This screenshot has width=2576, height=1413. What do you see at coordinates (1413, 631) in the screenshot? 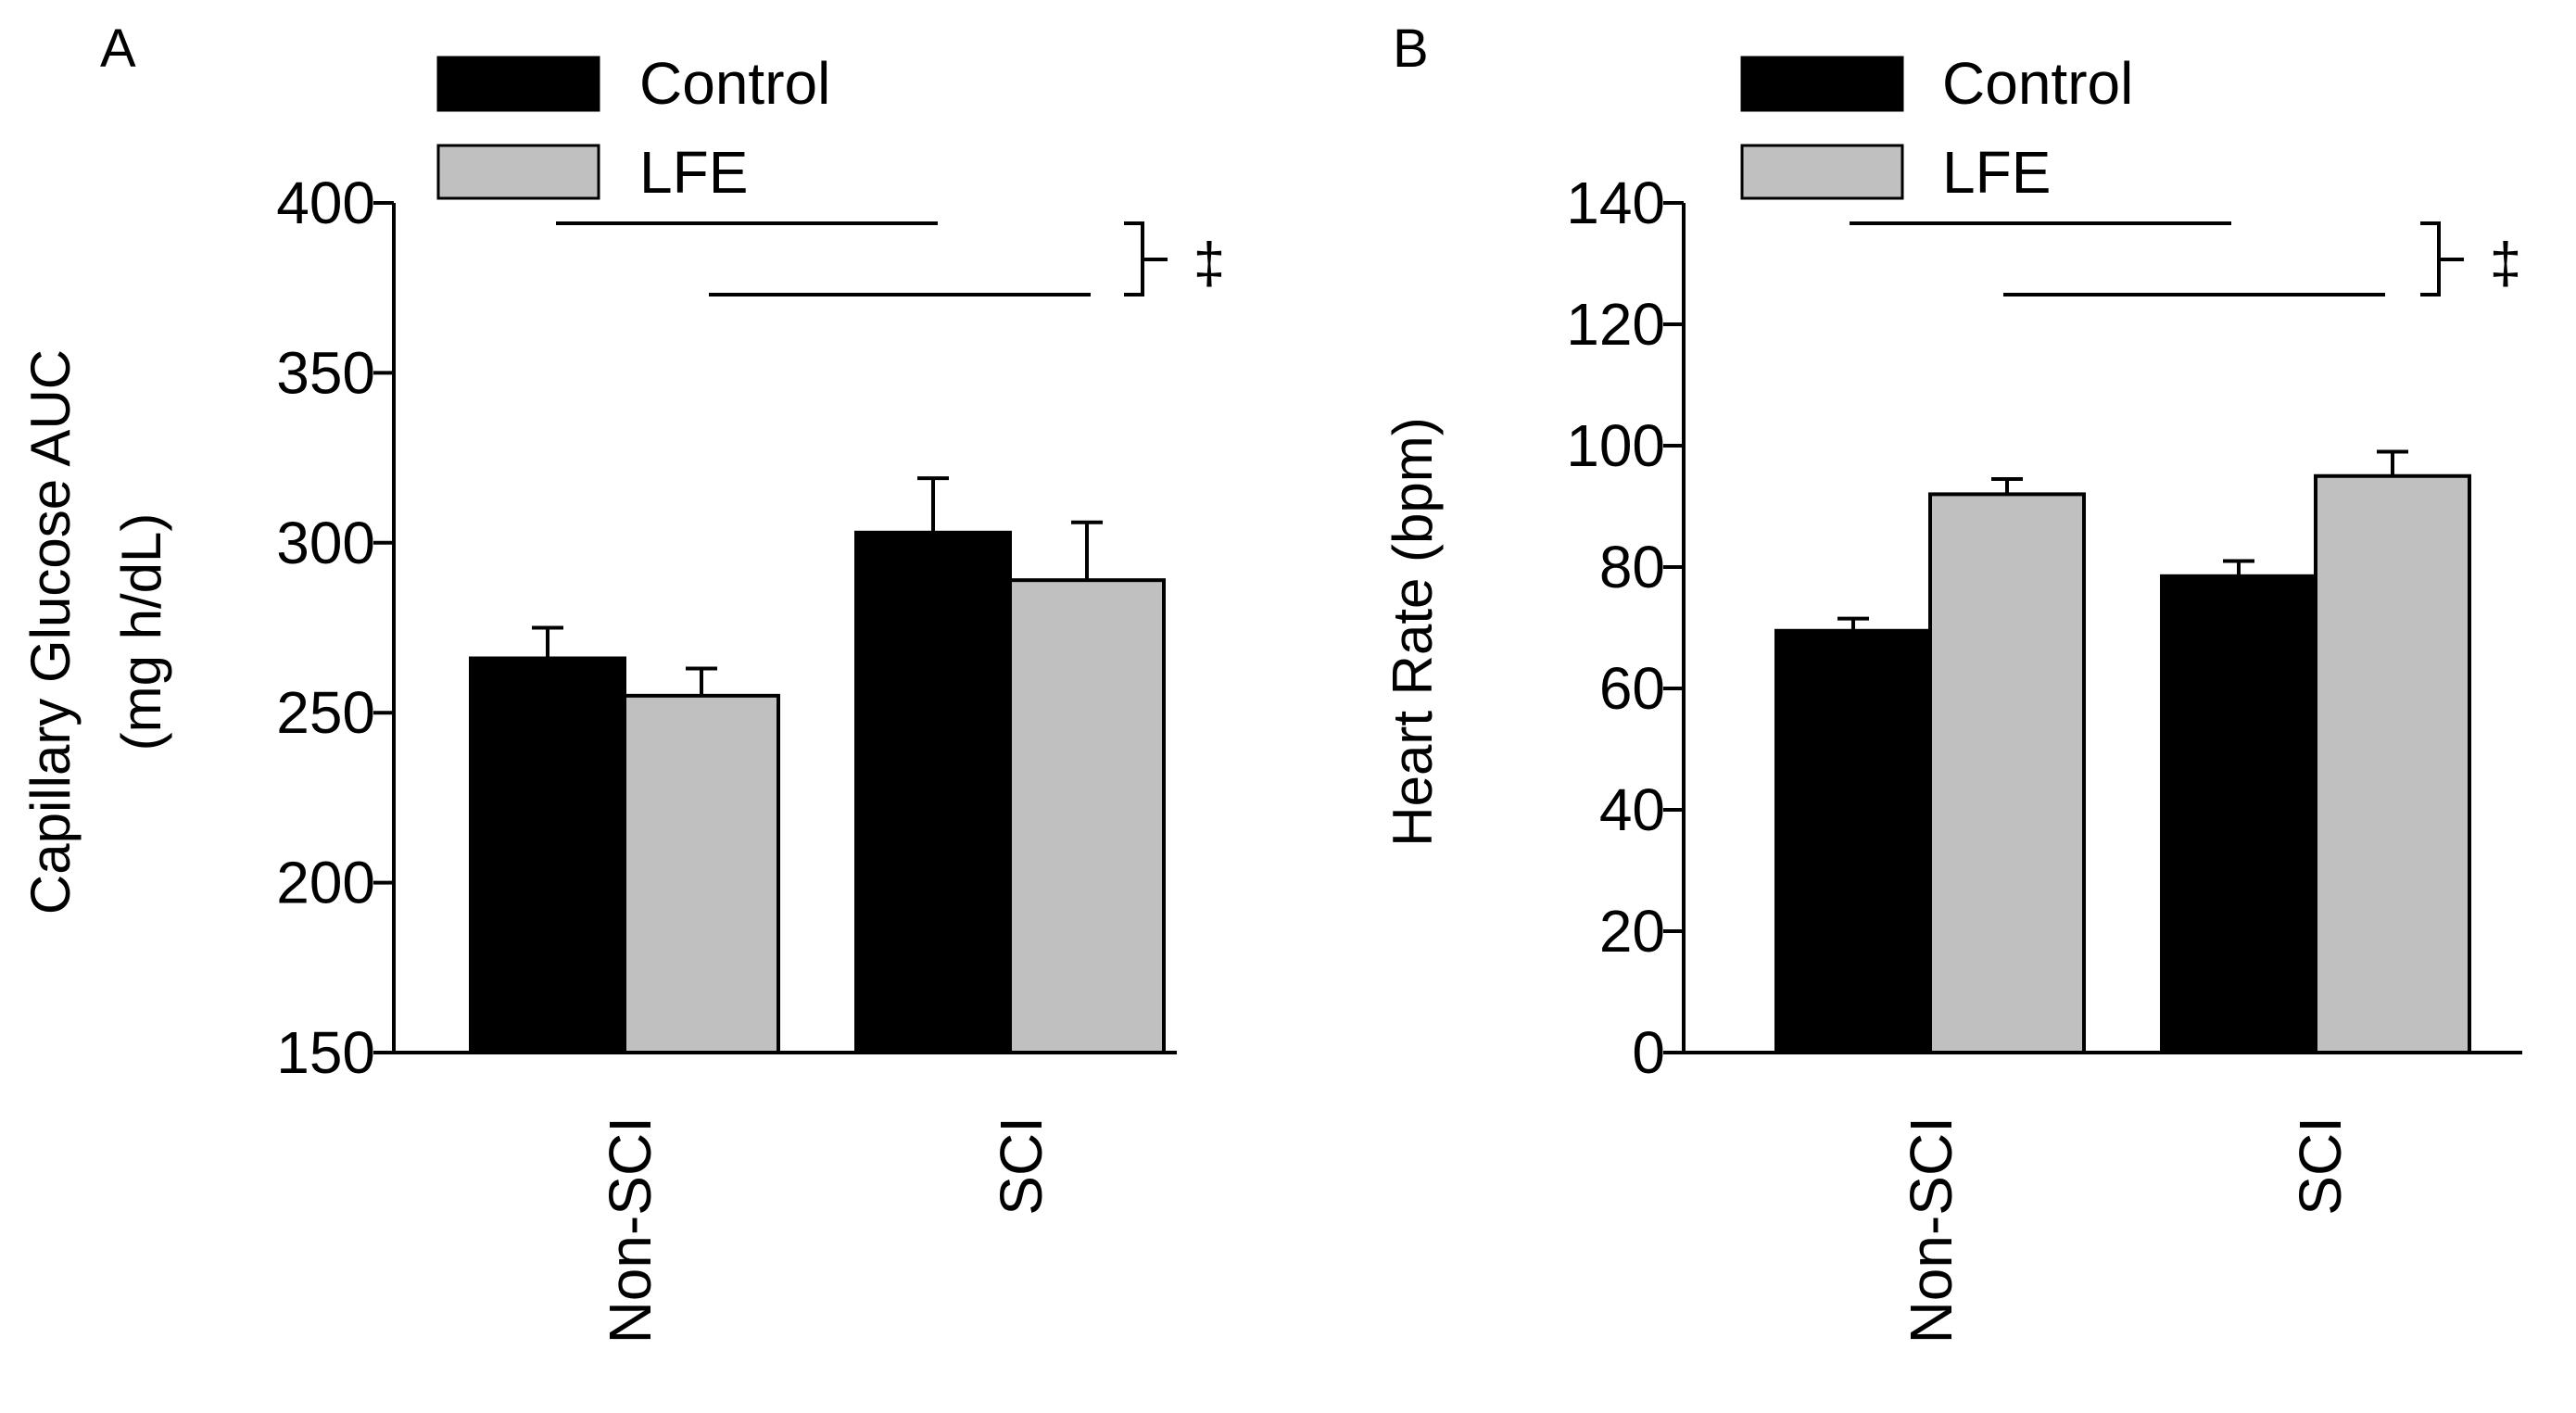
I see `y-axis-title: Heart Rate (bpm)` at bounding box center [1413, 631].